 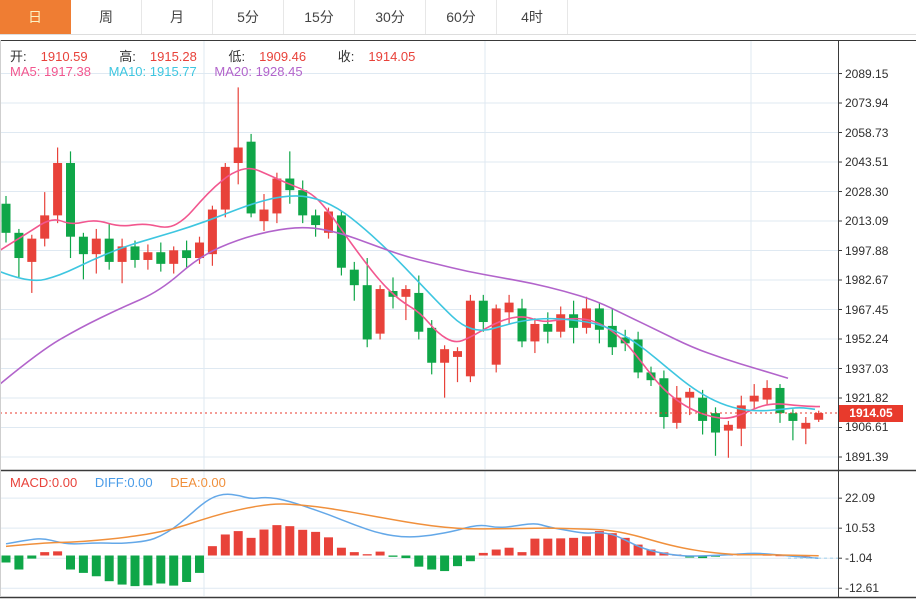 I want to click on tab-月: 月, so click(x=177, y=17).